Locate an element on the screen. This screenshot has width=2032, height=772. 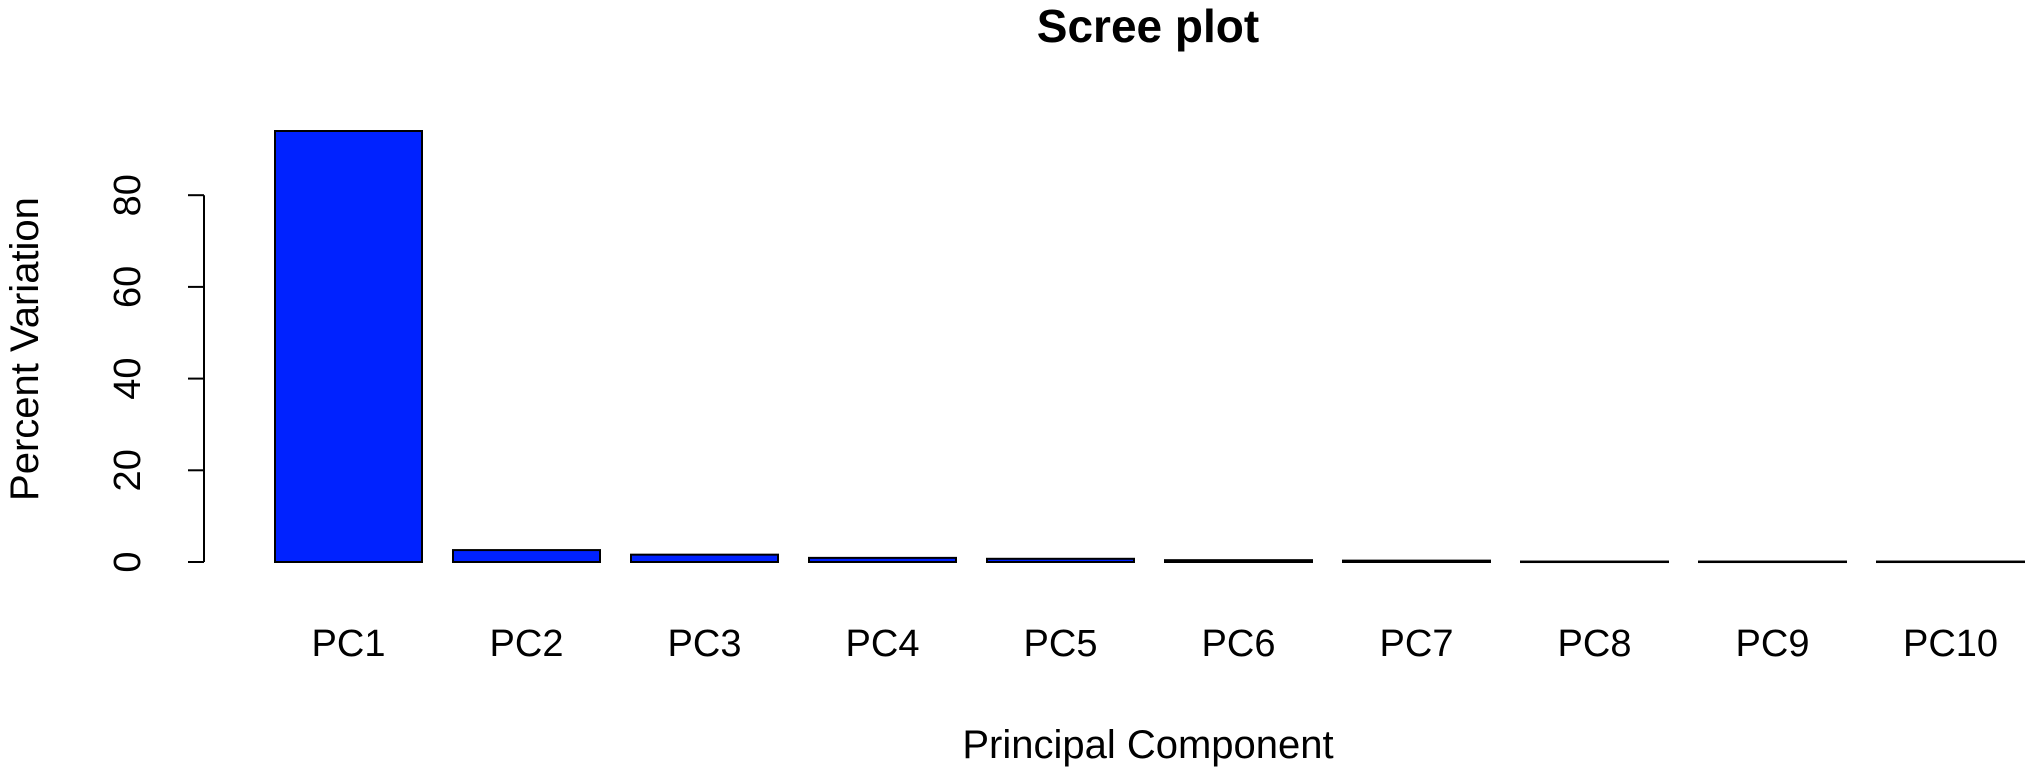
bar-pc4 is located at coordinates (882, 560).